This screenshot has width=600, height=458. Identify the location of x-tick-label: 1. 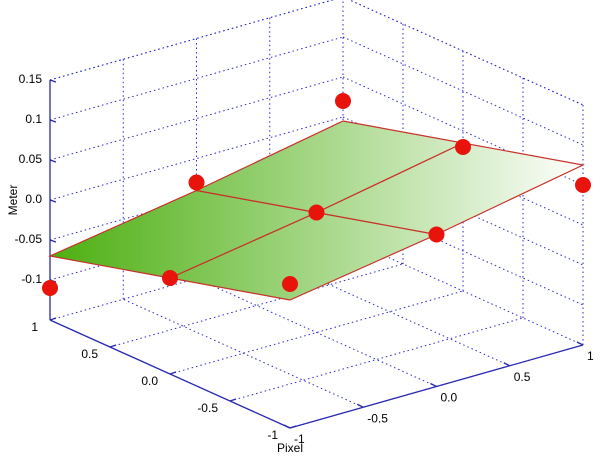
(34, 327).